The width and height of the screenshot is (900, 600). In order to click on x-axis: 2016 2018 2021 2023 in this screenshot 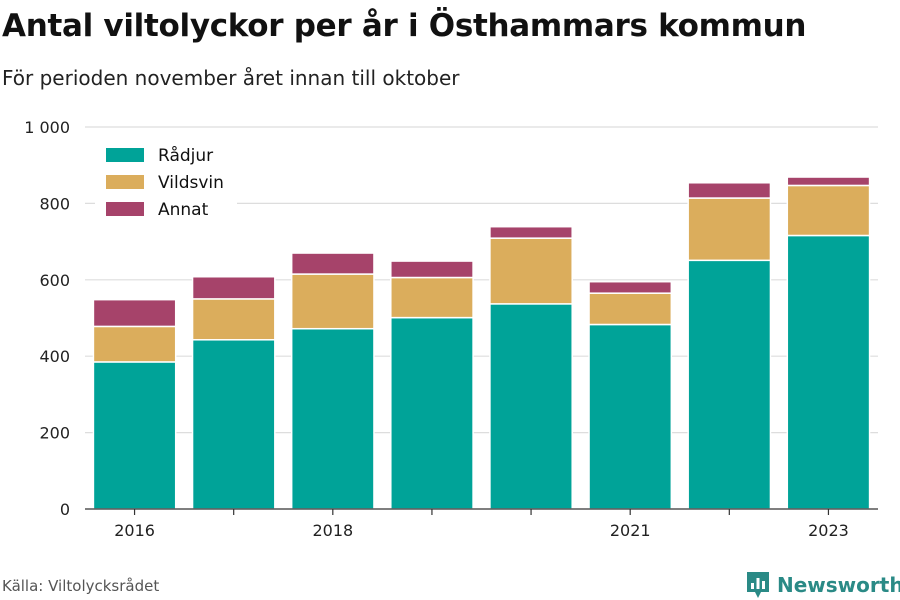, I will do `click(481, 524)`.